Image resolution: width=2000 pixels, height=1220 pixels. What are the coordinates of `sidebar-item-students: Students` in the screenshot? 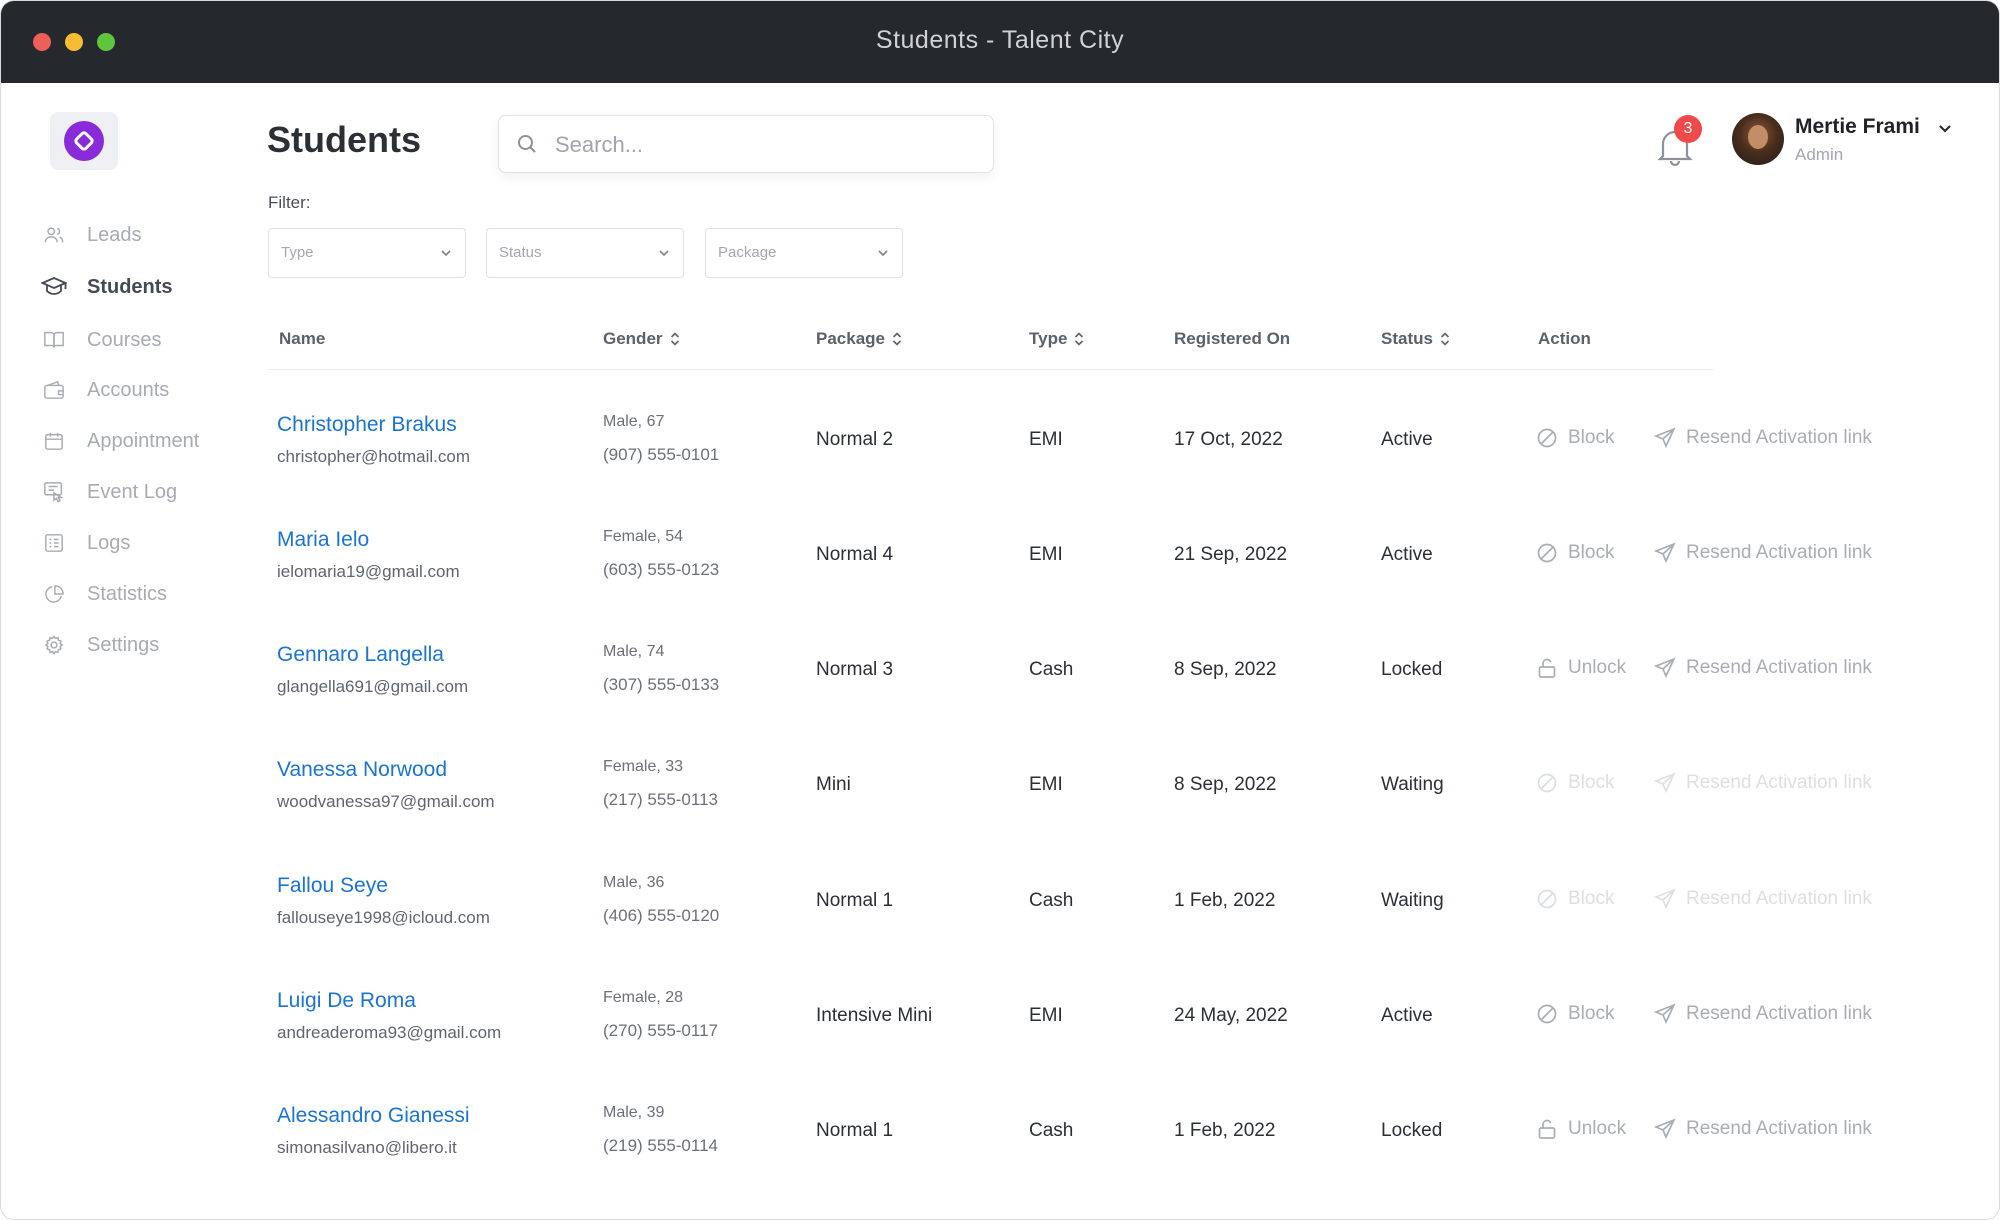 It's located at (107, 287).